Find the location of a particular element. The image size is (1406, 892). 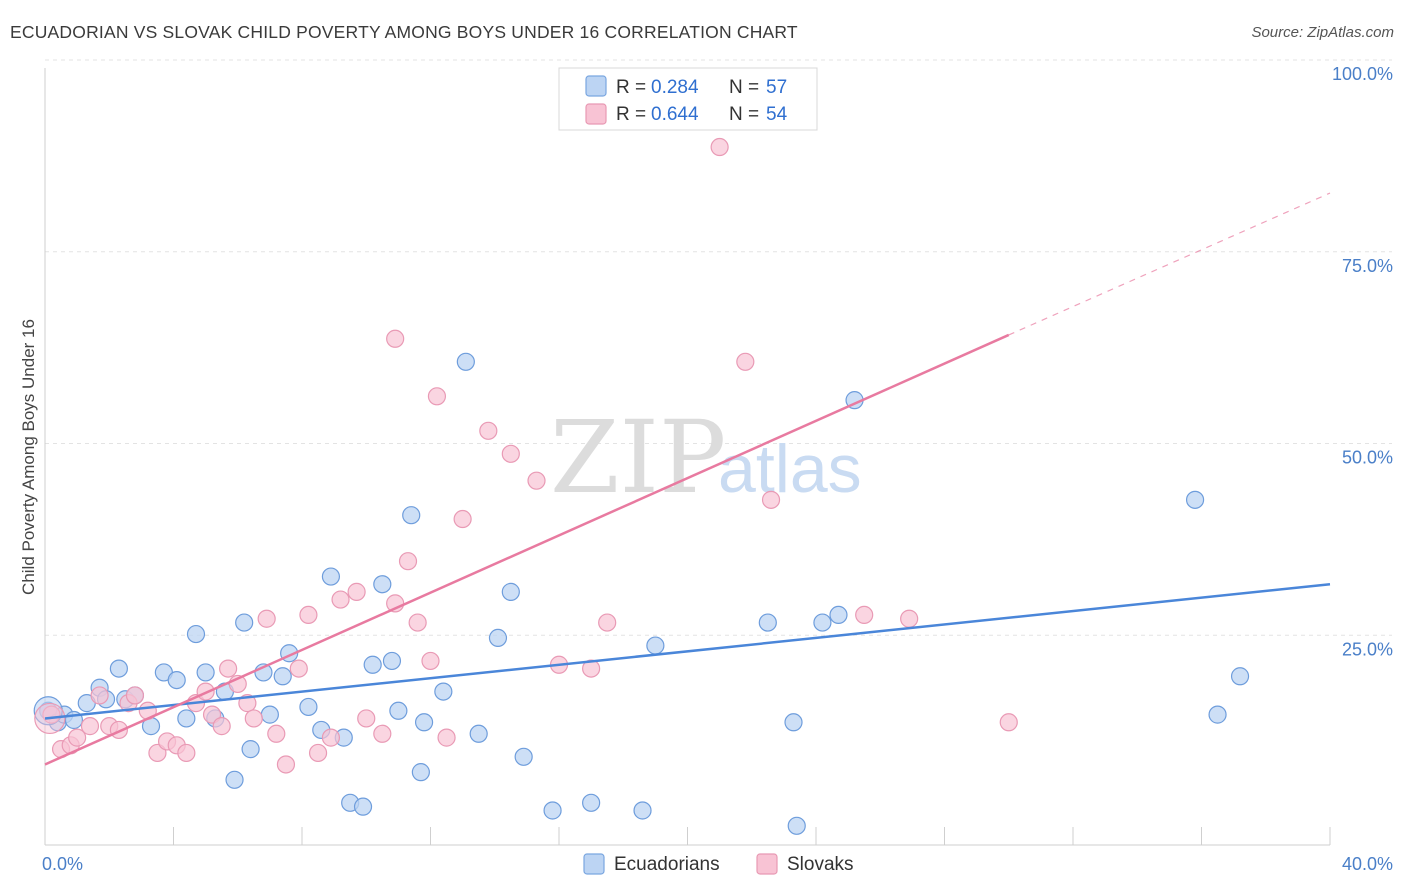

y-tick-labels: 25.0% 50.0% 75.0% 100.0% is located at coordinates (1362, 361).